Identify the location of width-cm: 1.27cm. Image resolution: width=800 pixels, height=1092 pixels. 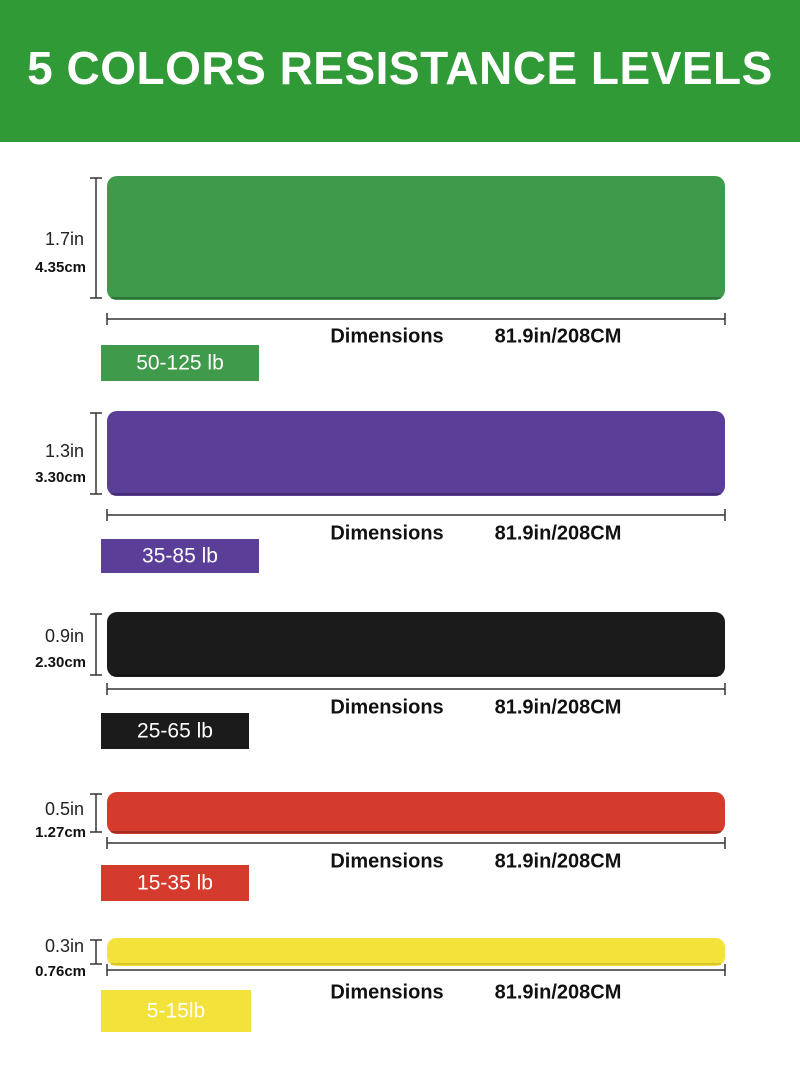
(60, 832).